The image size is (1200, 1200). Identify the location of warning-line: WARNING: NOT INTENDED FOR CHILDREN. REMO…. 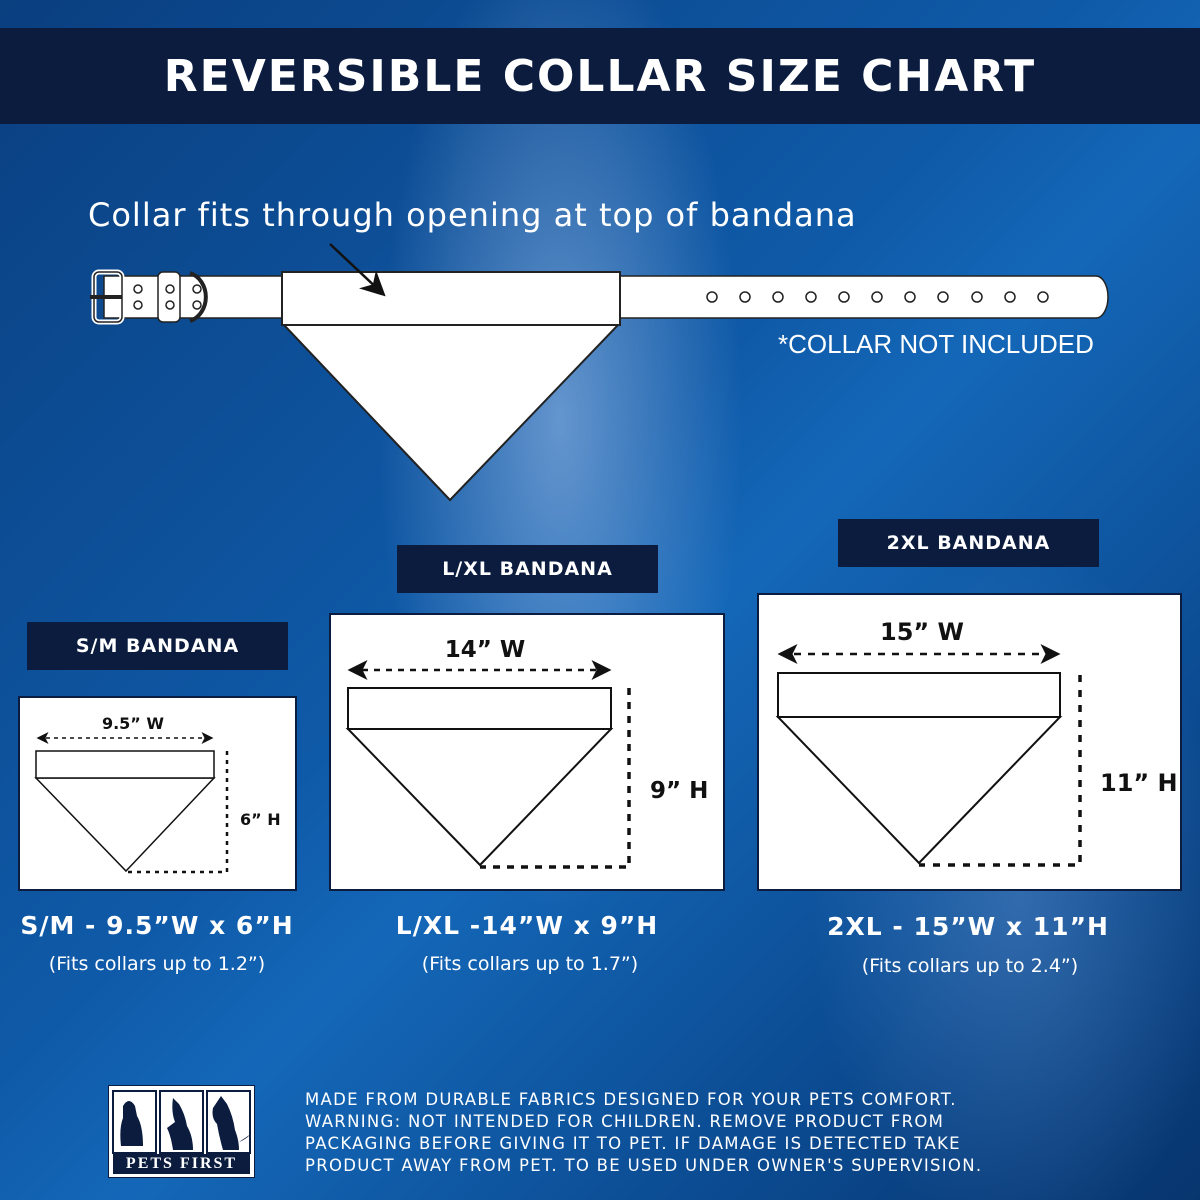
(625, 1121).